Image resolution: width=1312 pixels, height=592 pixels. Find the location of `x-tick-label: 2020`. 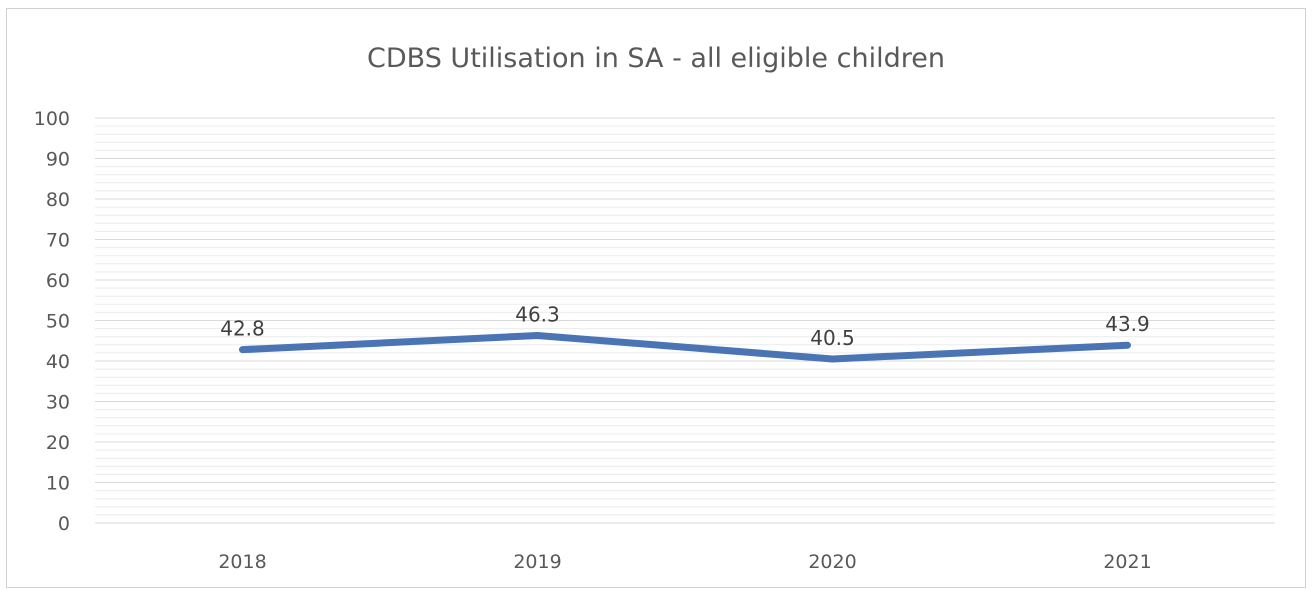

x-tick-label: 2020 is located at coordinates (832, 562).